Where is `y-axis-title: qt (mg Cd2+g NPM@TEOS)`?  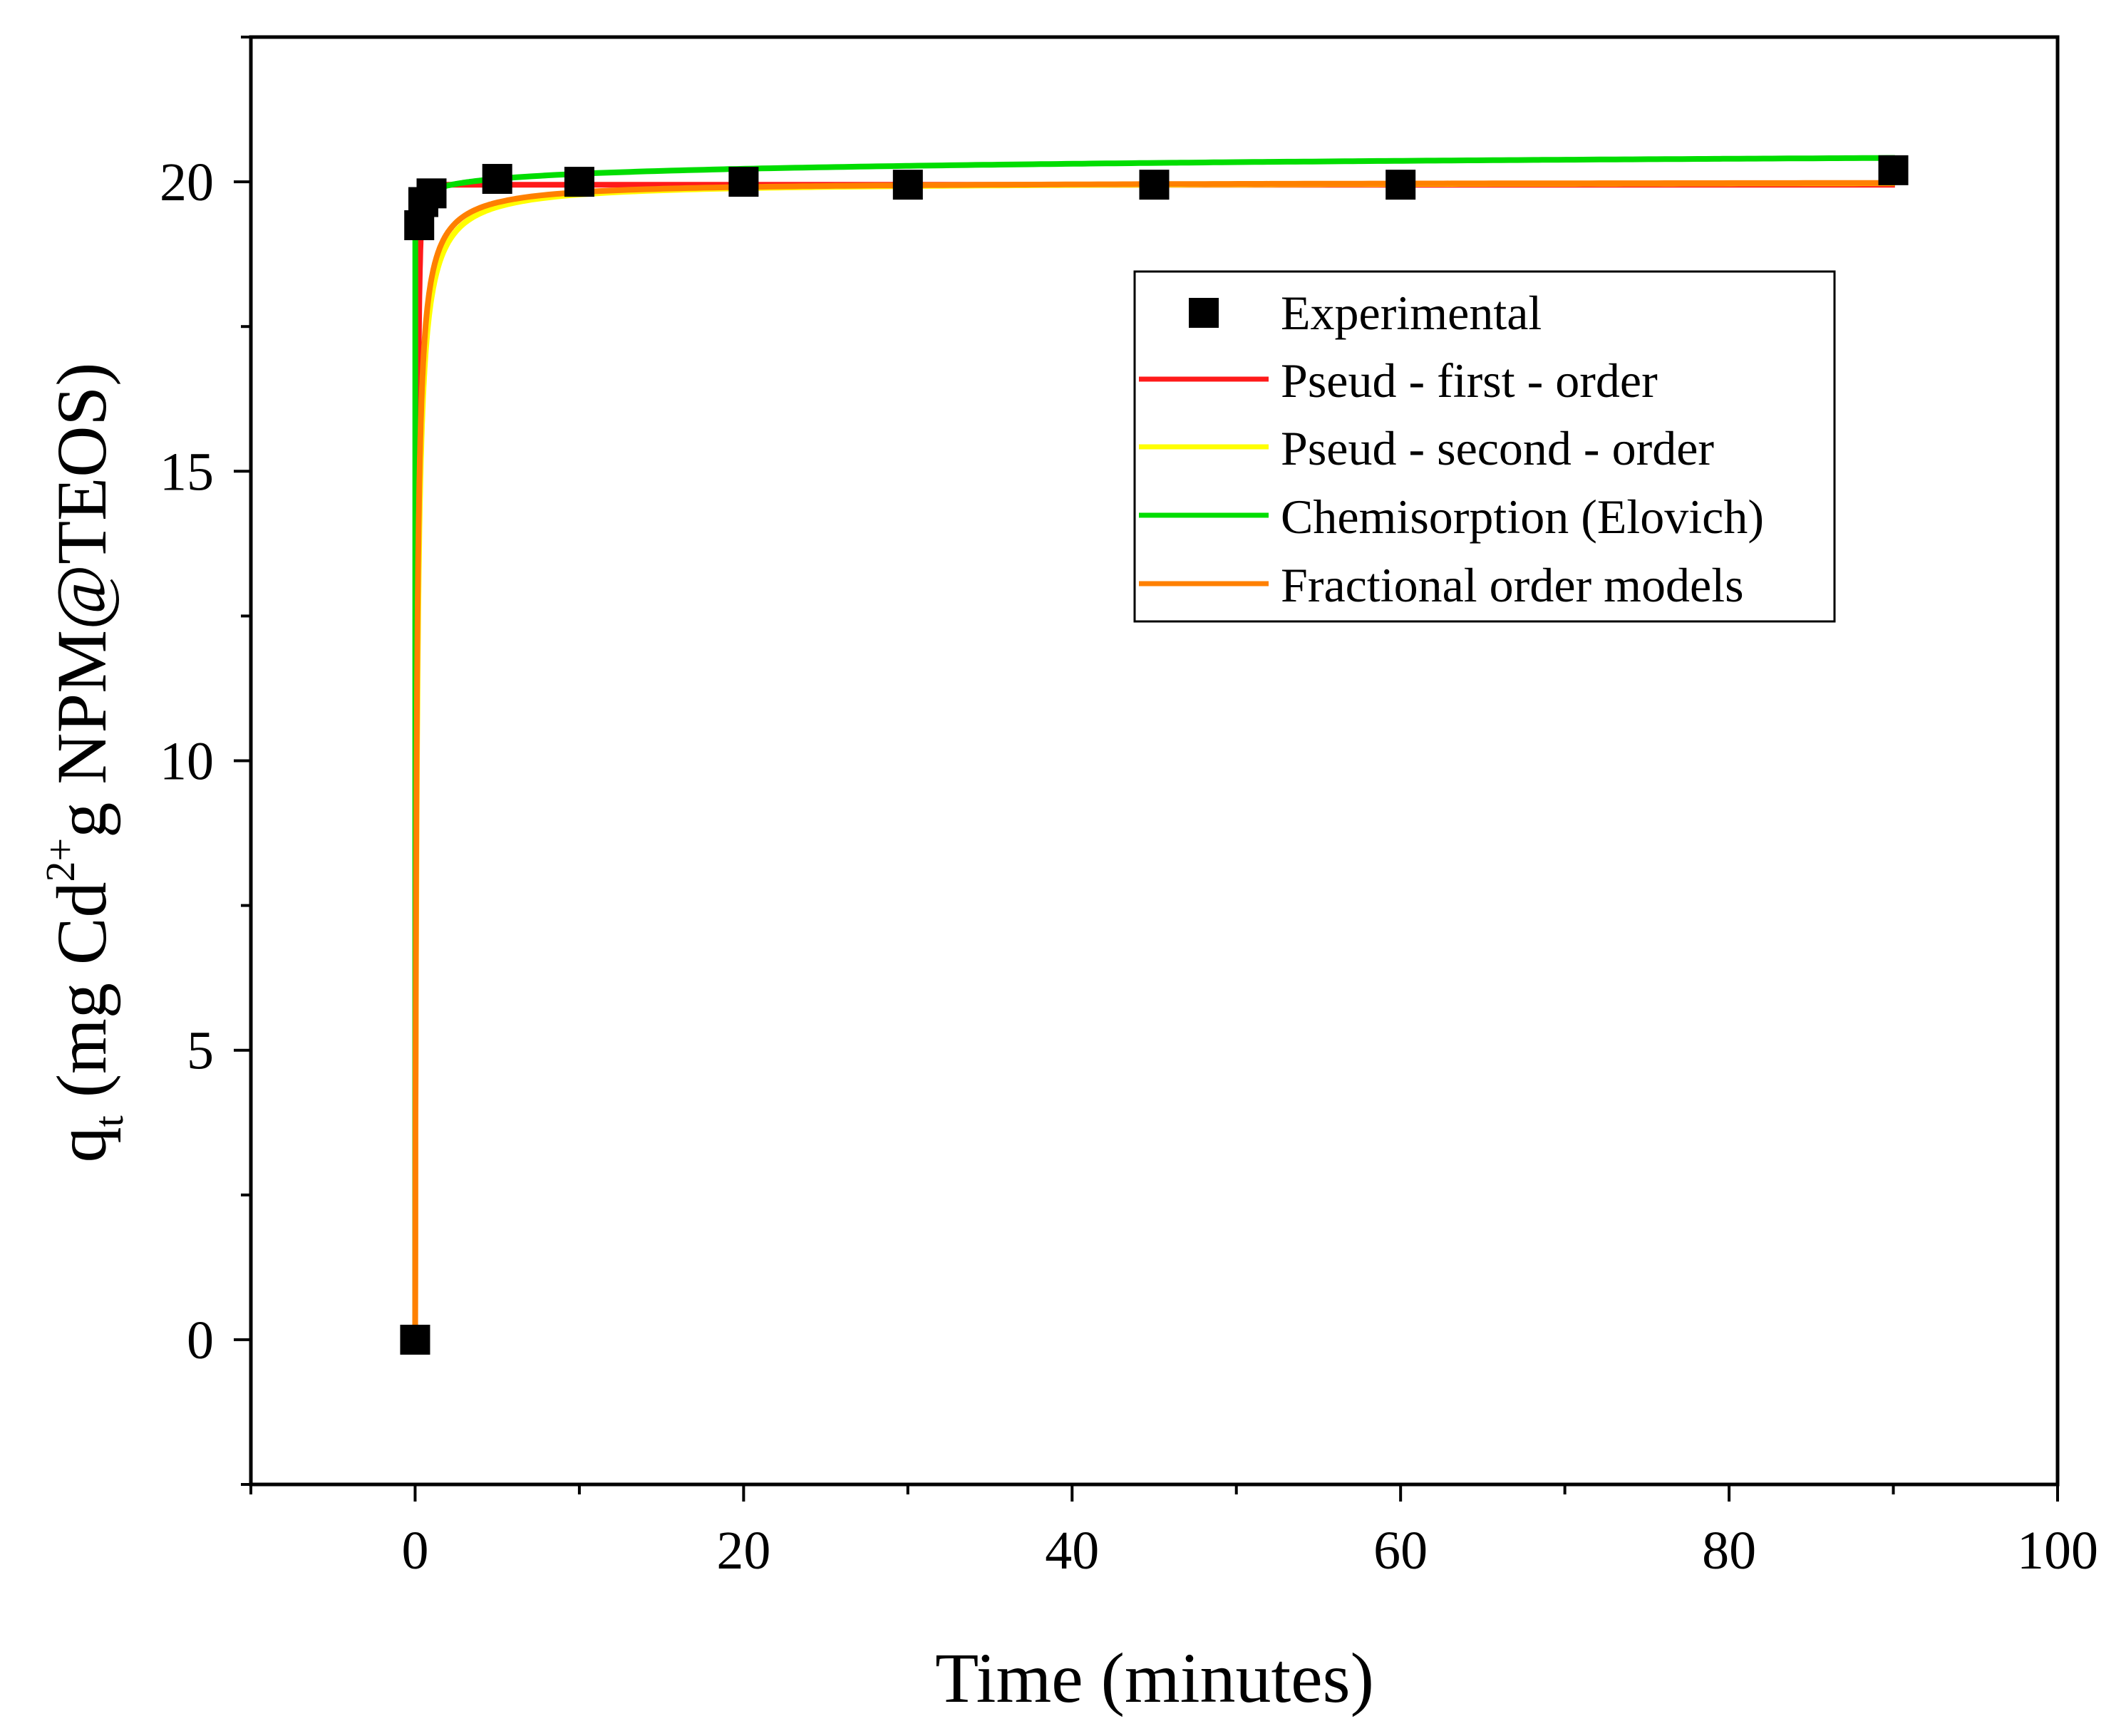
y-axis-title: qt (mg Cd2+g NPM@TEOS) is located at coordinates (84, 763).